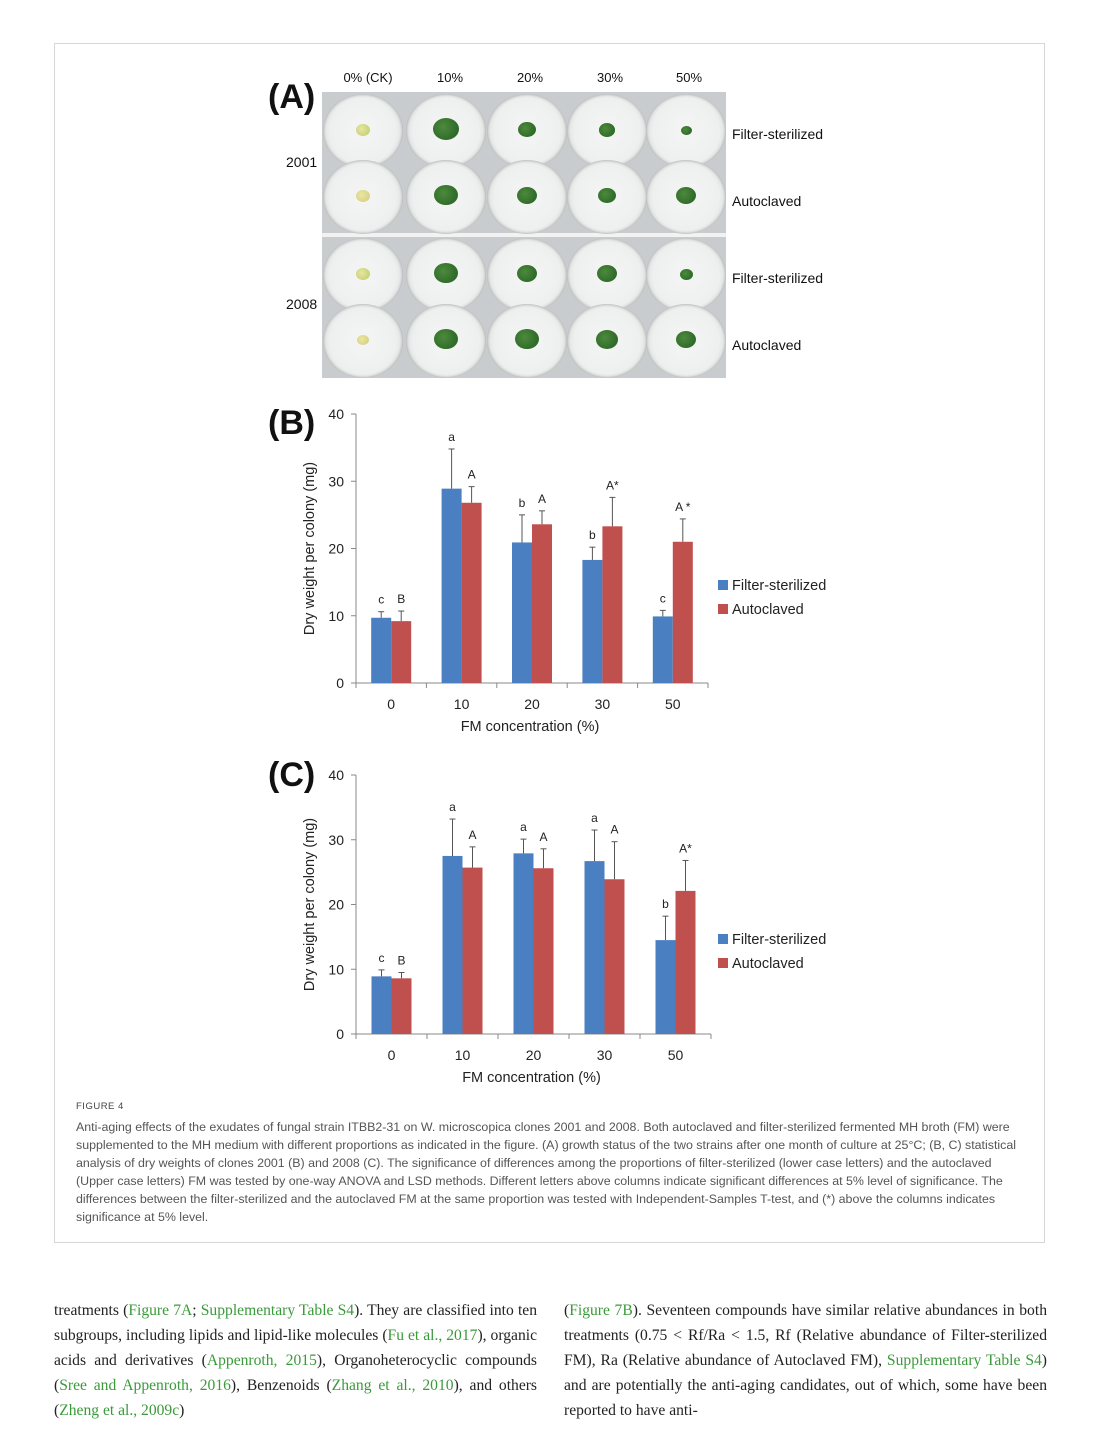 The height and width of the screenshot is (1455, 1100). I want to click on column-header: 0% (CK), so click(368, 77).